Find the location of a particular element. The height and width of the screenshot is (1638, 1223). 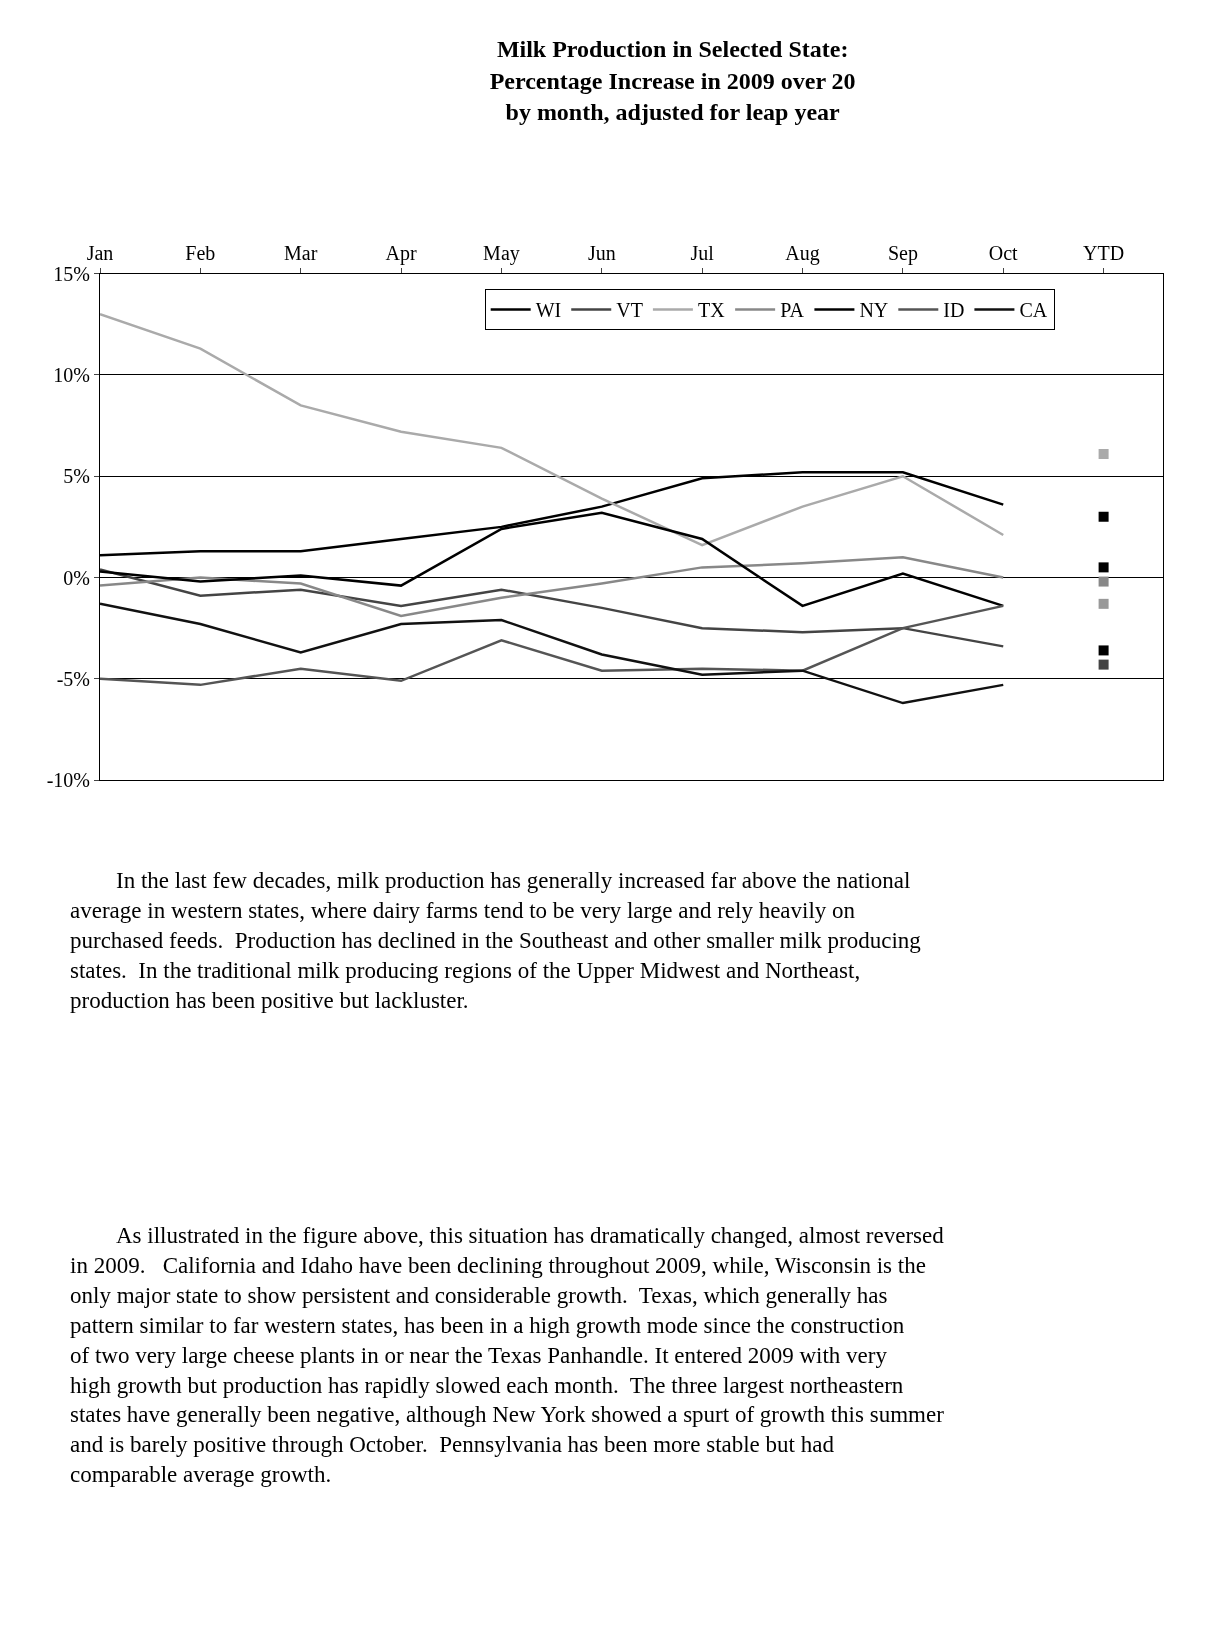

text: As illustrated in the figure above, this situation has dramatically changed, almost reversed in 2009. California and Idaho have been declining throughout 2009, while, Wisconsin is the only major state to show persistent and considerable growth. Texas, which generally has pattern similar to far western states, has been in a high growth mode since the construction of two very large cheese plants in or near the Texas Panhandle. It entered 2009 with very high growth but production has rapidly slowed each month. The three largest northeastern states have generally been negative, although New York showed a spurt of growth this summer and is barely positive through October. Pennsylvania has been more stable but had comparable average growth. is located at coordinates (507, 1355).